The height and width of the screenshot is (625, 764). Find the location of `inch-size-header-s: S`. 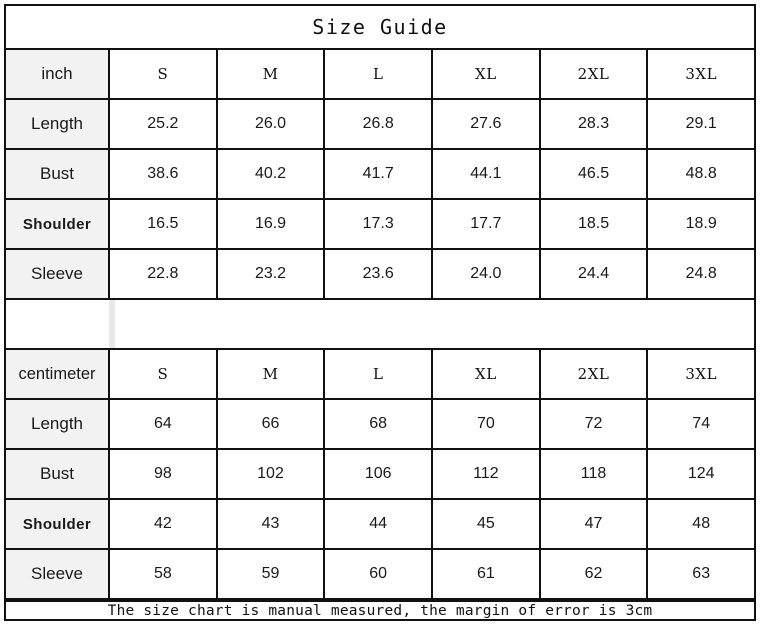

inch-size-header-s: S is located at coordinates (164, 74).